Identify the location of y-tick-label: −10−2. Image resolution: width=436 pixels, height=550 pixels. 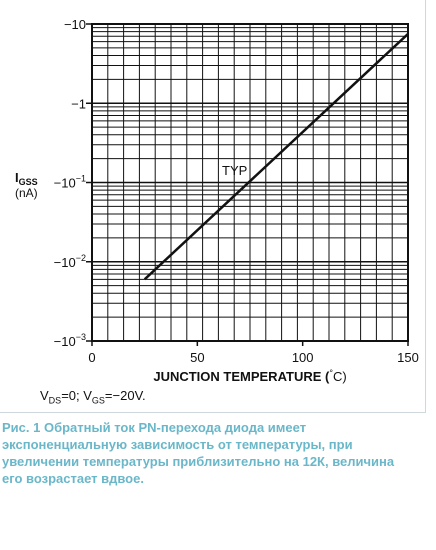
(70, 261).